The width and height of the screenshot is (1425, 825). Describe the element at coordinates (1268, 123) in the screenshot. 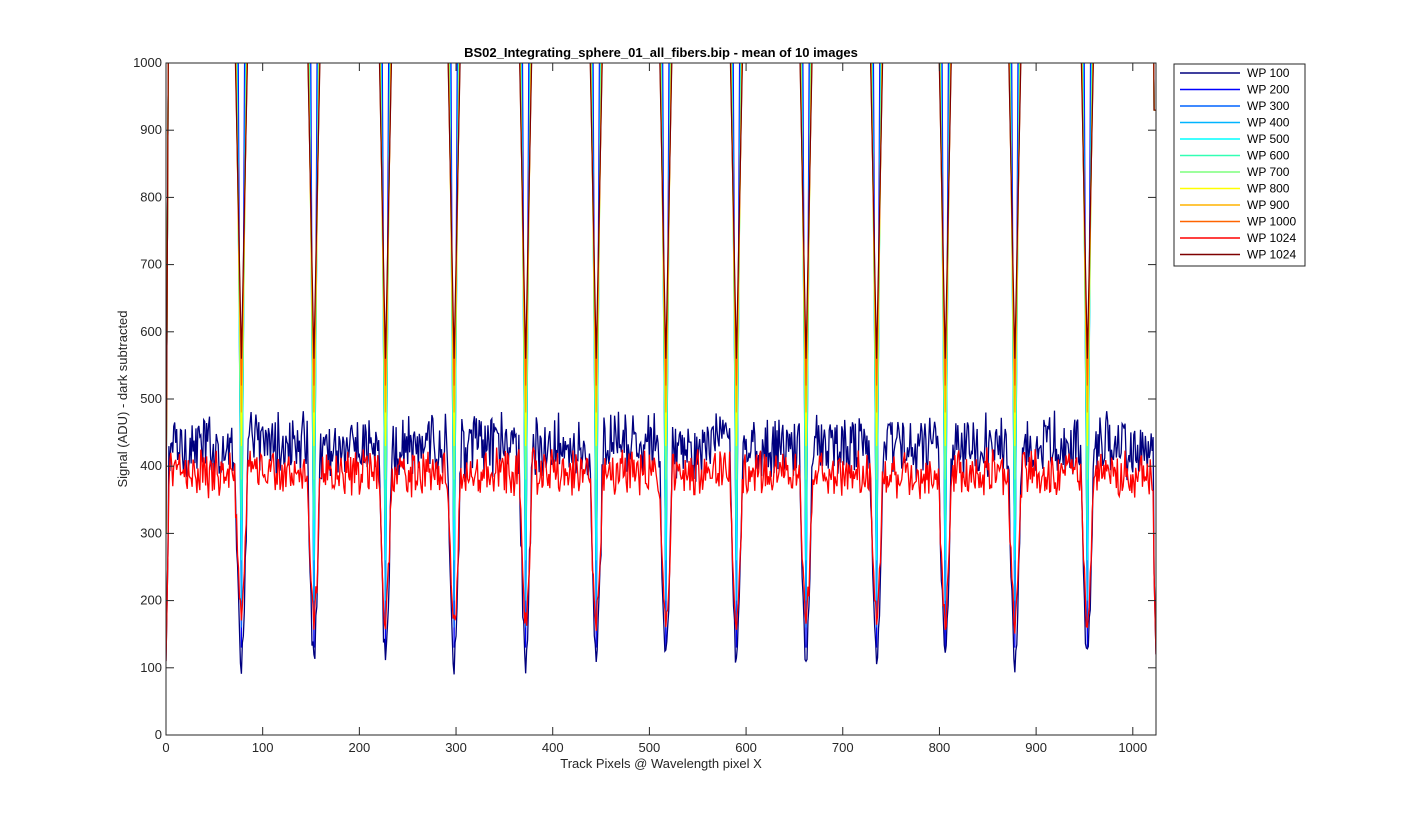

I see `legend-label: WP 400` at that location.